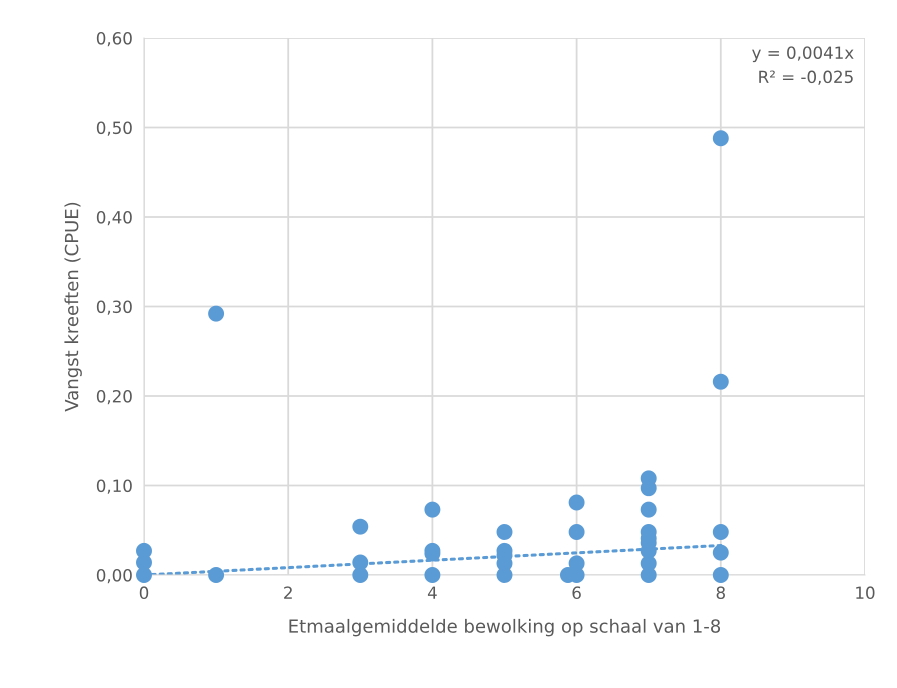  I want to click on y-tick-label: 0,00, so click(114, 576).